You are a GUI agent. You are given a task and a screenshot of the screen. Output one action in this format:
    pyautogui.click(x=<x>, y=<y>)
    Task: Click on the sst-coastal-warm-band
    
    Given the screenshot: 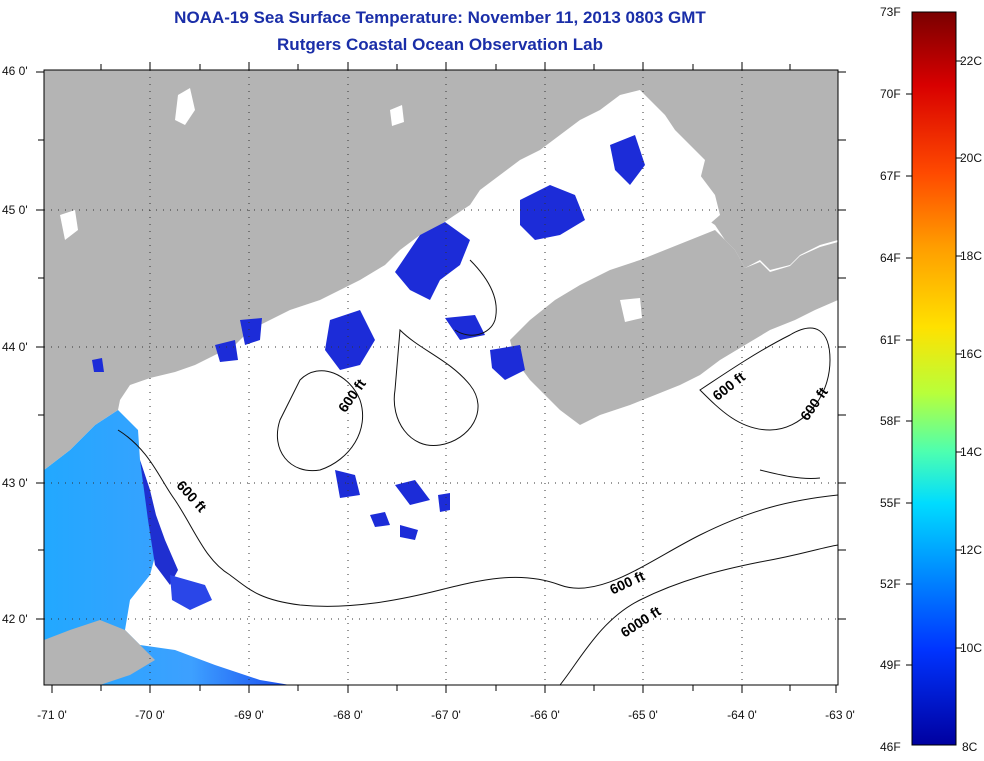 What is the action you would take?
    pyautogui.click(x=167, y=547)
    